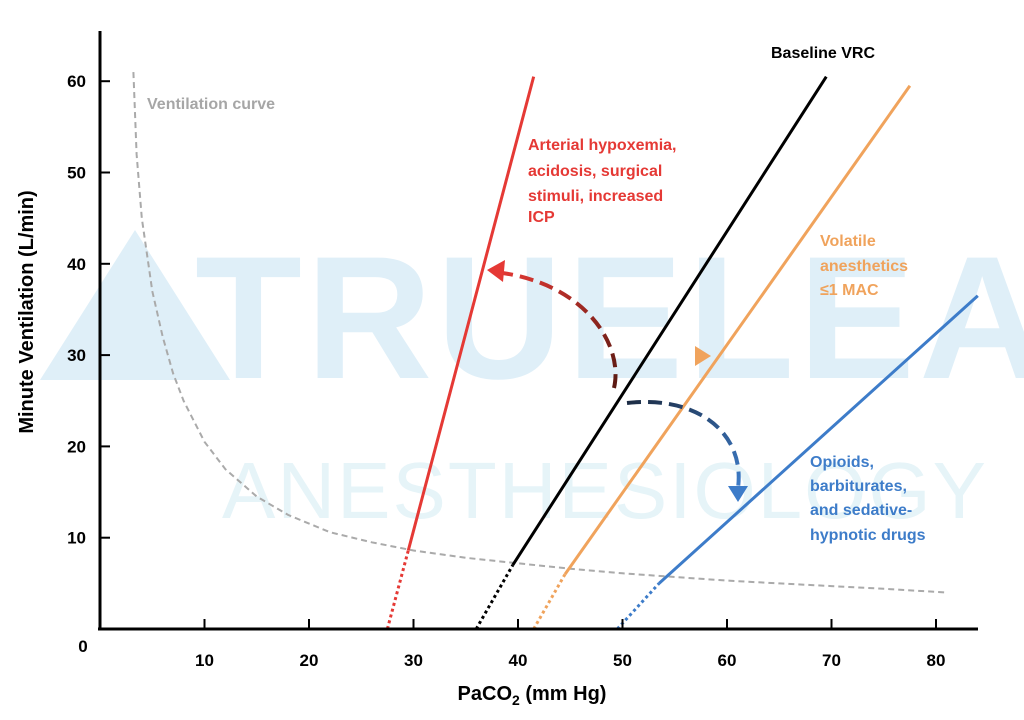 The height and width of the screenshot is (720, 1024). I want to click on series-hypoxemia-solid, so click(471, 313).